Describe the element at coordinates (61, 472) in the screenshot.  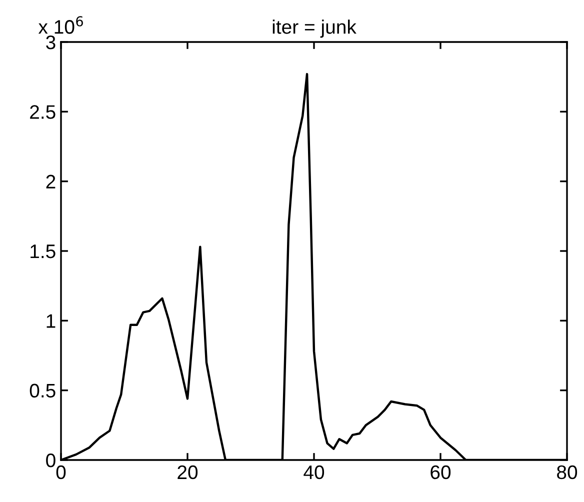
I see `x-tick-label: 0` at that location.